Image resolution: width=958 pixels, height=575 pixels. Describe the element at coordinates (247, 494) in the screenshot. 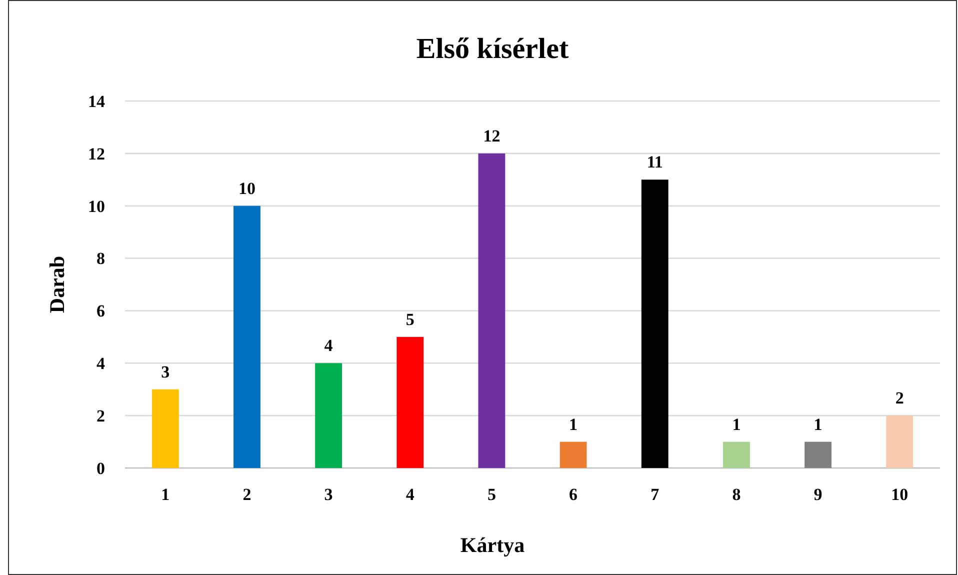

I see `x-tick-label: 2` at that location.